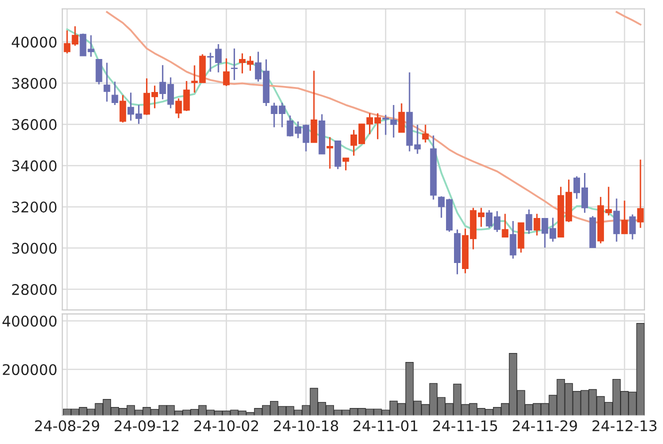  Describe the element at coordinates (624, 426) in the screenshot. I see `x-tick-label: 24-12-13` at that location.